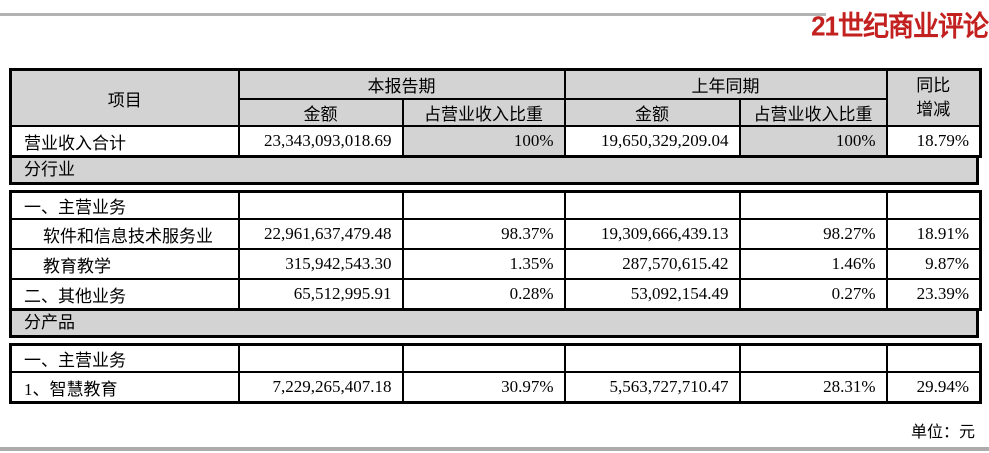 This screenshot has width=989, height=453. What do you see at coordinates (652, 294) in the screenshot?
I see `cell-prior-amount: 53,092,154.49` at bounding box center [652, 294].